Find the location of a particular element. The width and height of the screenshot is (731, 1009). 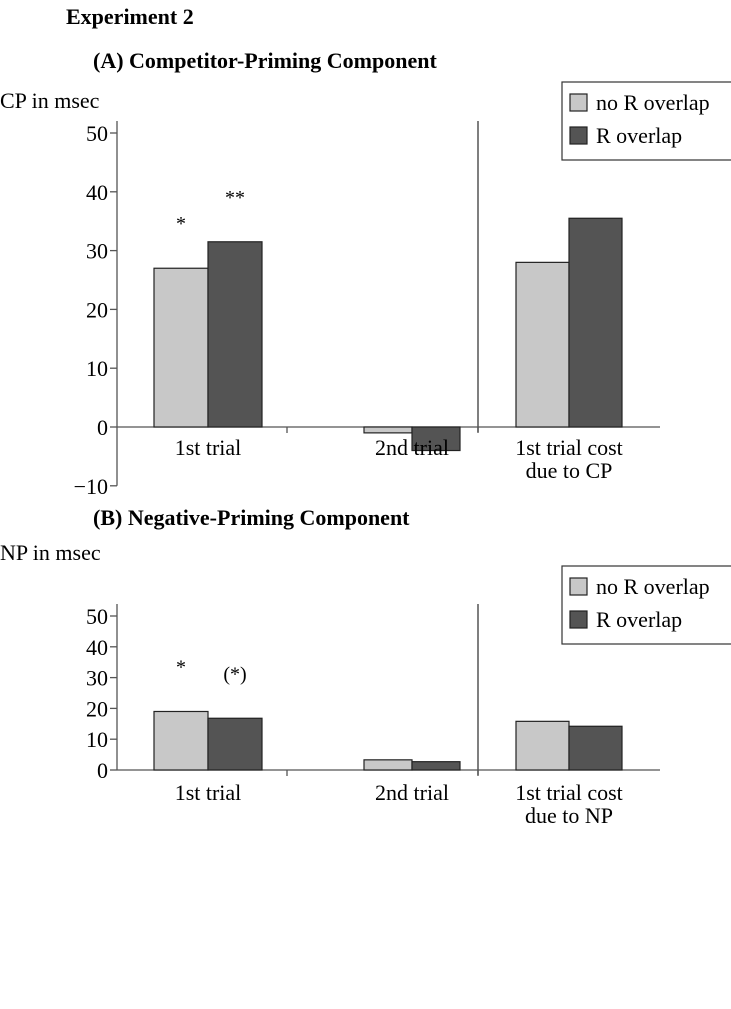

significance-marker: ** is located at coordinates (235, 198).